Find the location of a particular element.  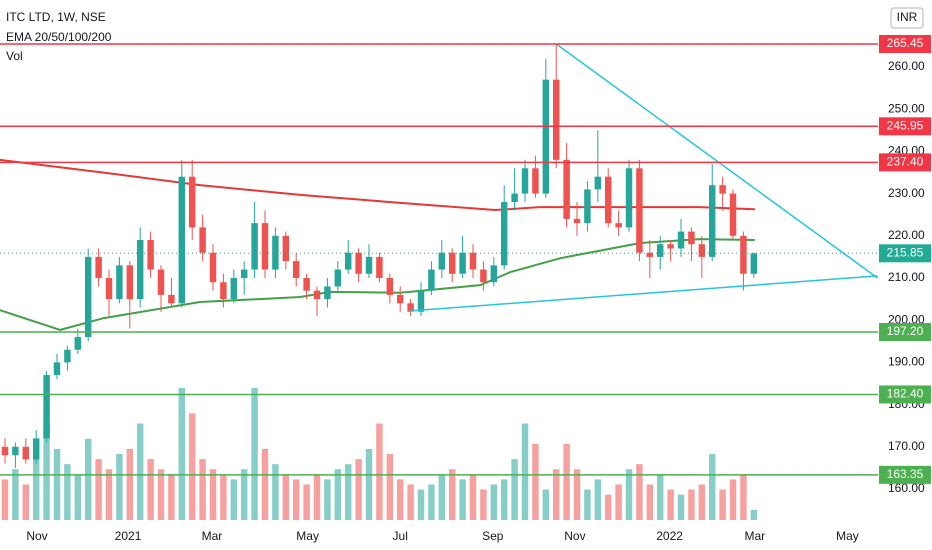

indicators: EMA 20/50/100/200 is located at coordinates (59, 37).